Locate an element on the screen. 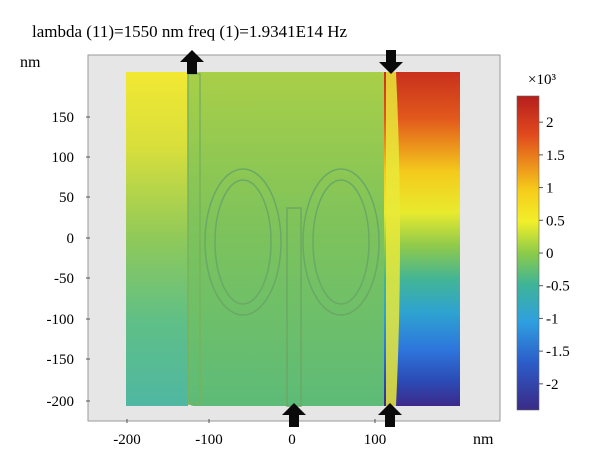  colorbar-multiplier: ×10³ is located at coordinates (542, 80).